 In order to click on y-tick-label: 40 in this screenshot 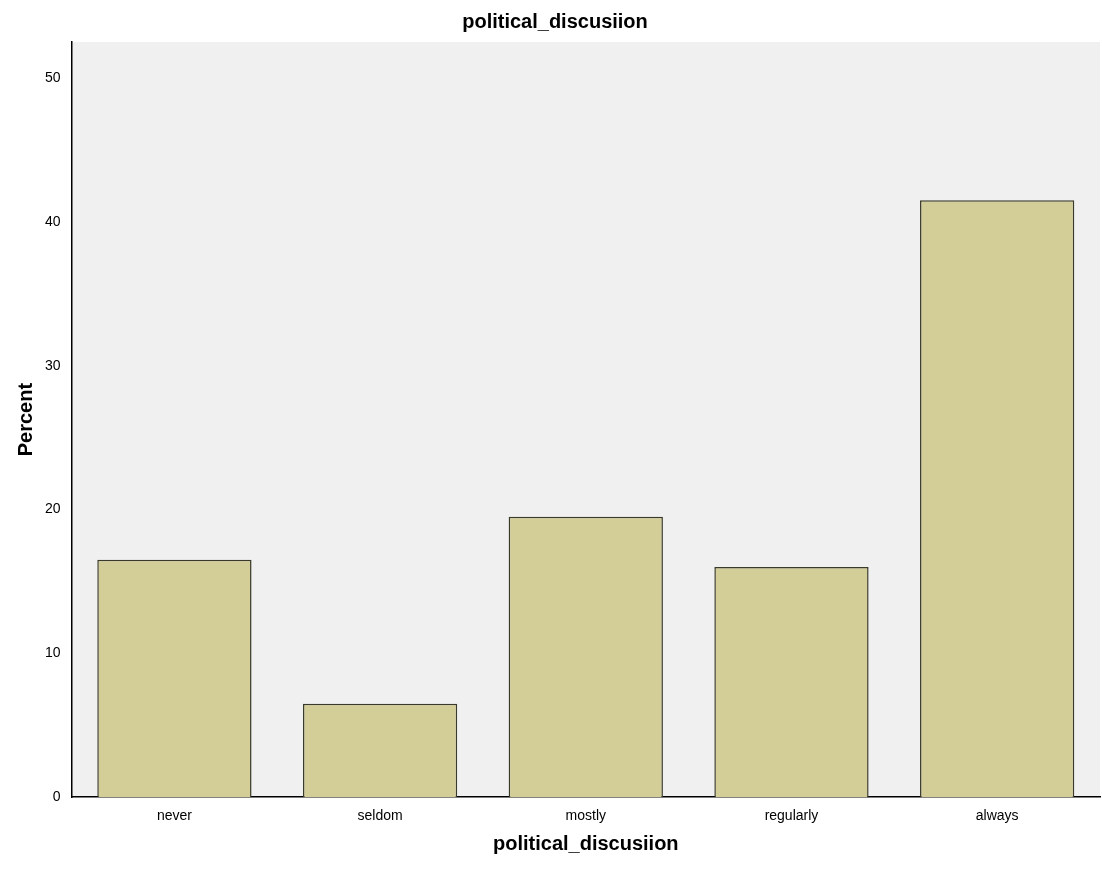, I will do `click(52, 220)`.